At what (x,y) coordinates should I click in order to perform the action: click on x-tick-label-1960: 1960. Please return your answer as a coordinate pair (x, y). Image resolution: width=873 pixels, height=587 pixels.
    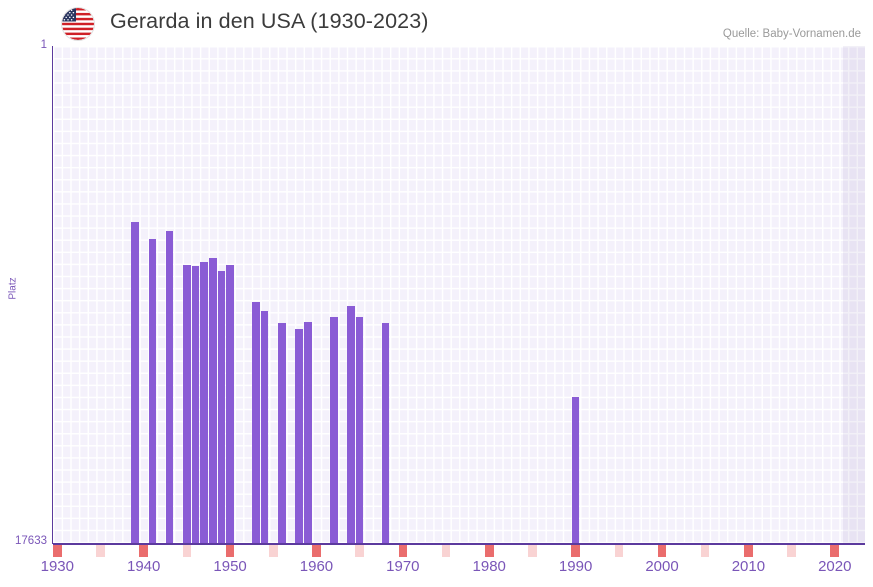
    Looking at the image, I should click on (316, 566).